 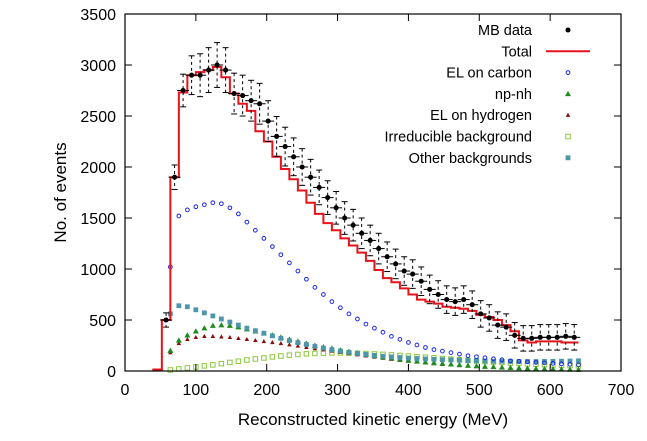 What do you see at coordinates (98, 219) in the screenshot?
I see `y-tick-label: 1500` at bounding box center [98, 219].